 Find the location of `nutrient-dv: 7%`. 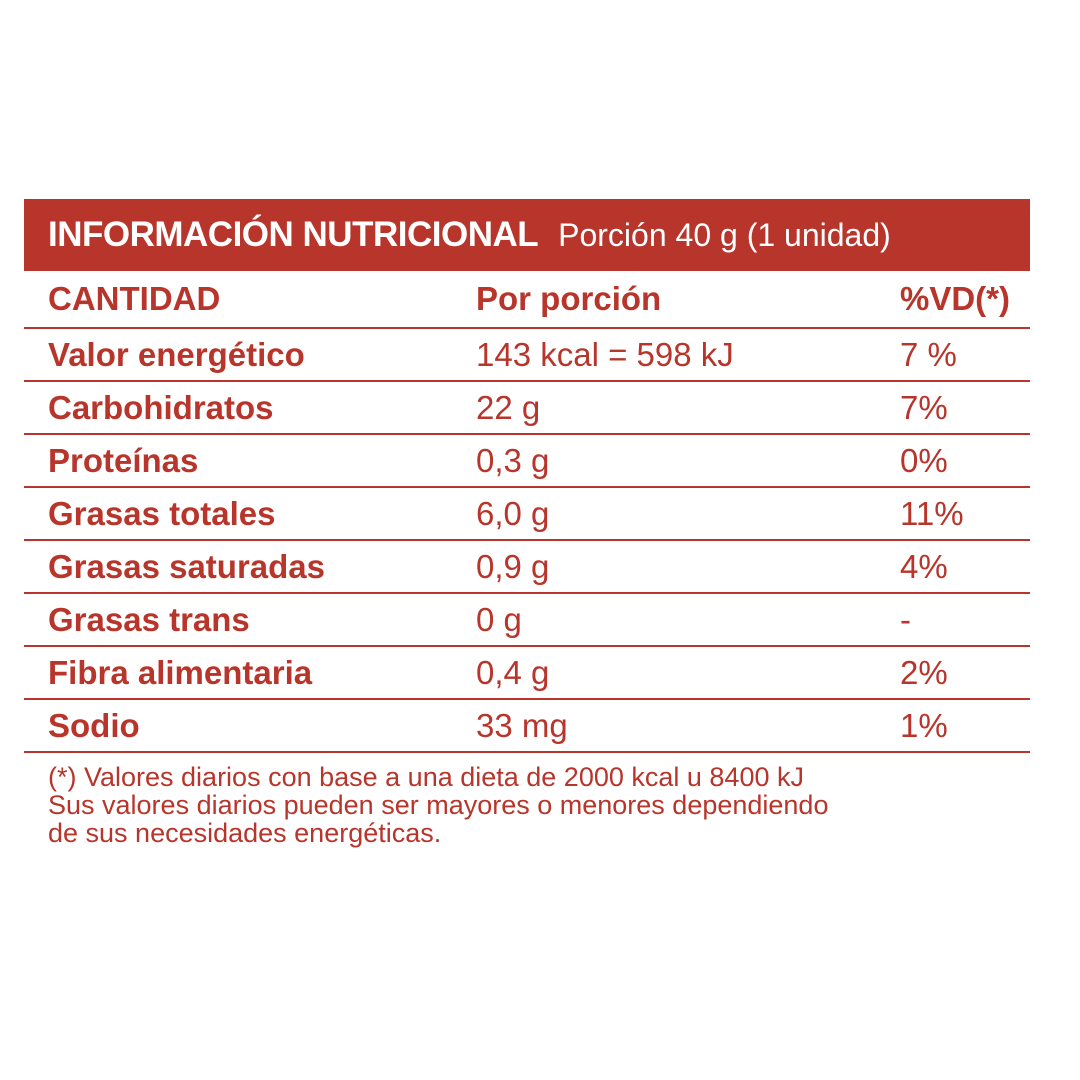

nutrient-dv: 7% is located at coordinates (924, 407).